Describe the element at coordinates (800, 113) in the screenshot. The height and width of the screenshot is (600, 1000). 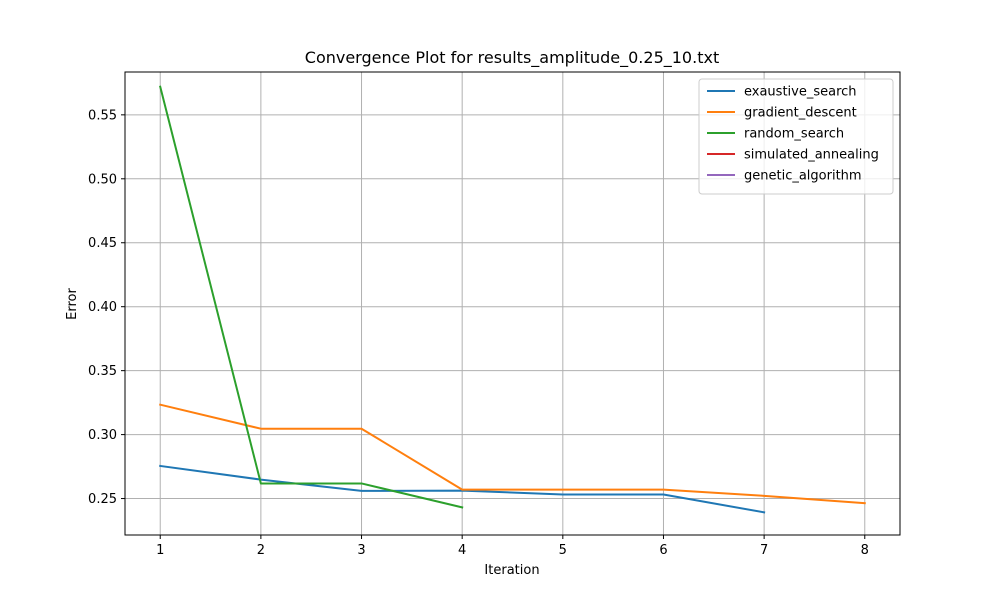
I see `legend-label: gradient_descent` at that location.